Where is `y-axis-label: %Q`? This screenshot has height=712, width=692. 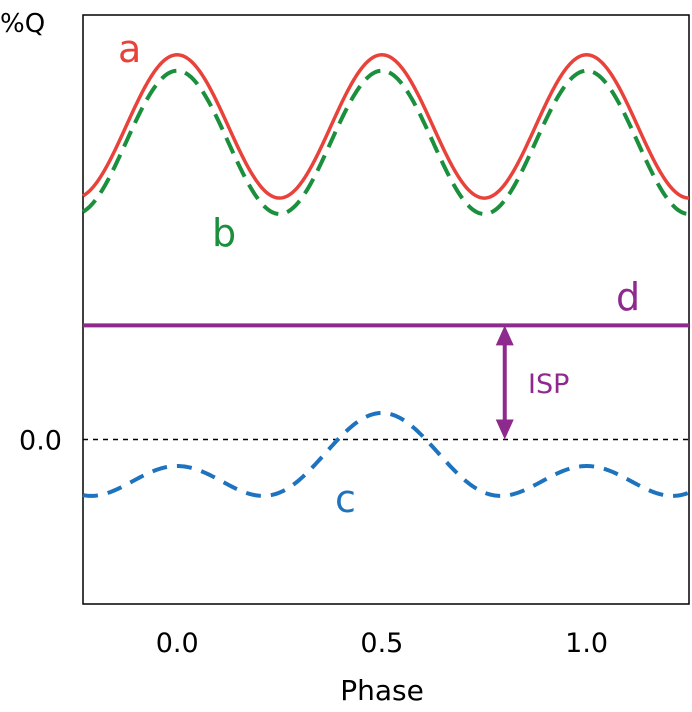
y-axis-label: %Q is located at coordinates (22, 24).